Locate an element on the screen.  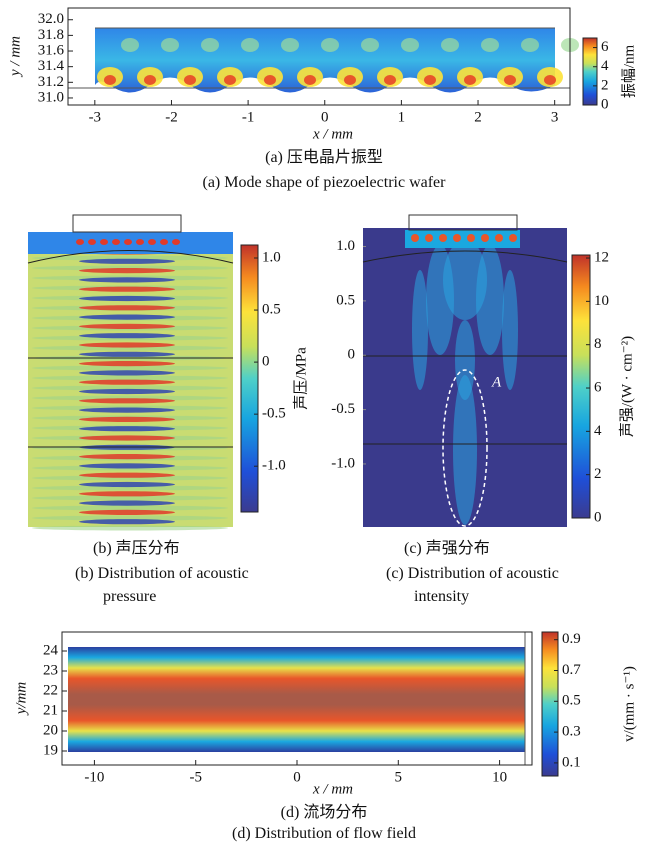
y-tick-label: 31.6 is located at coordinates (51, 50).